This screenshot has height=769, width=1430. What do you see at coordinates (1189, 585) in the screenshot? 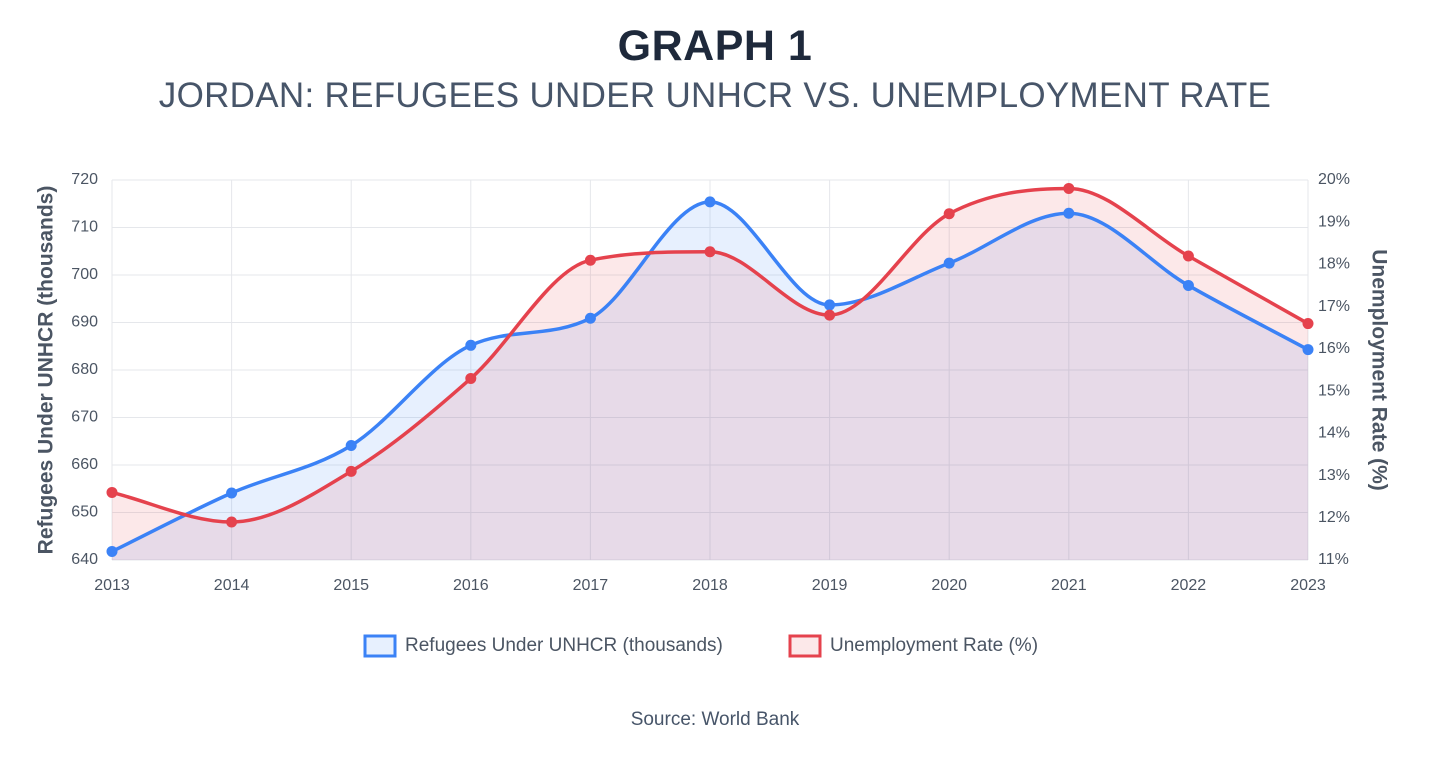
I see `x-tick-label: 2022` at bounding box center [1189, 585].